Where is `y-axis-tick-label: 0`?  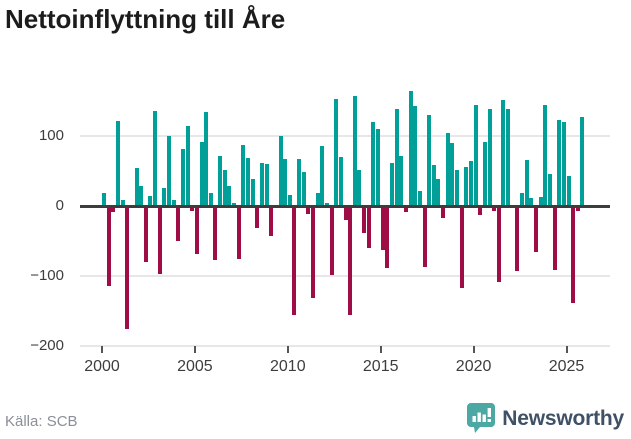 y-axis-tick-label: 0 is located at coordinates (59, 205).